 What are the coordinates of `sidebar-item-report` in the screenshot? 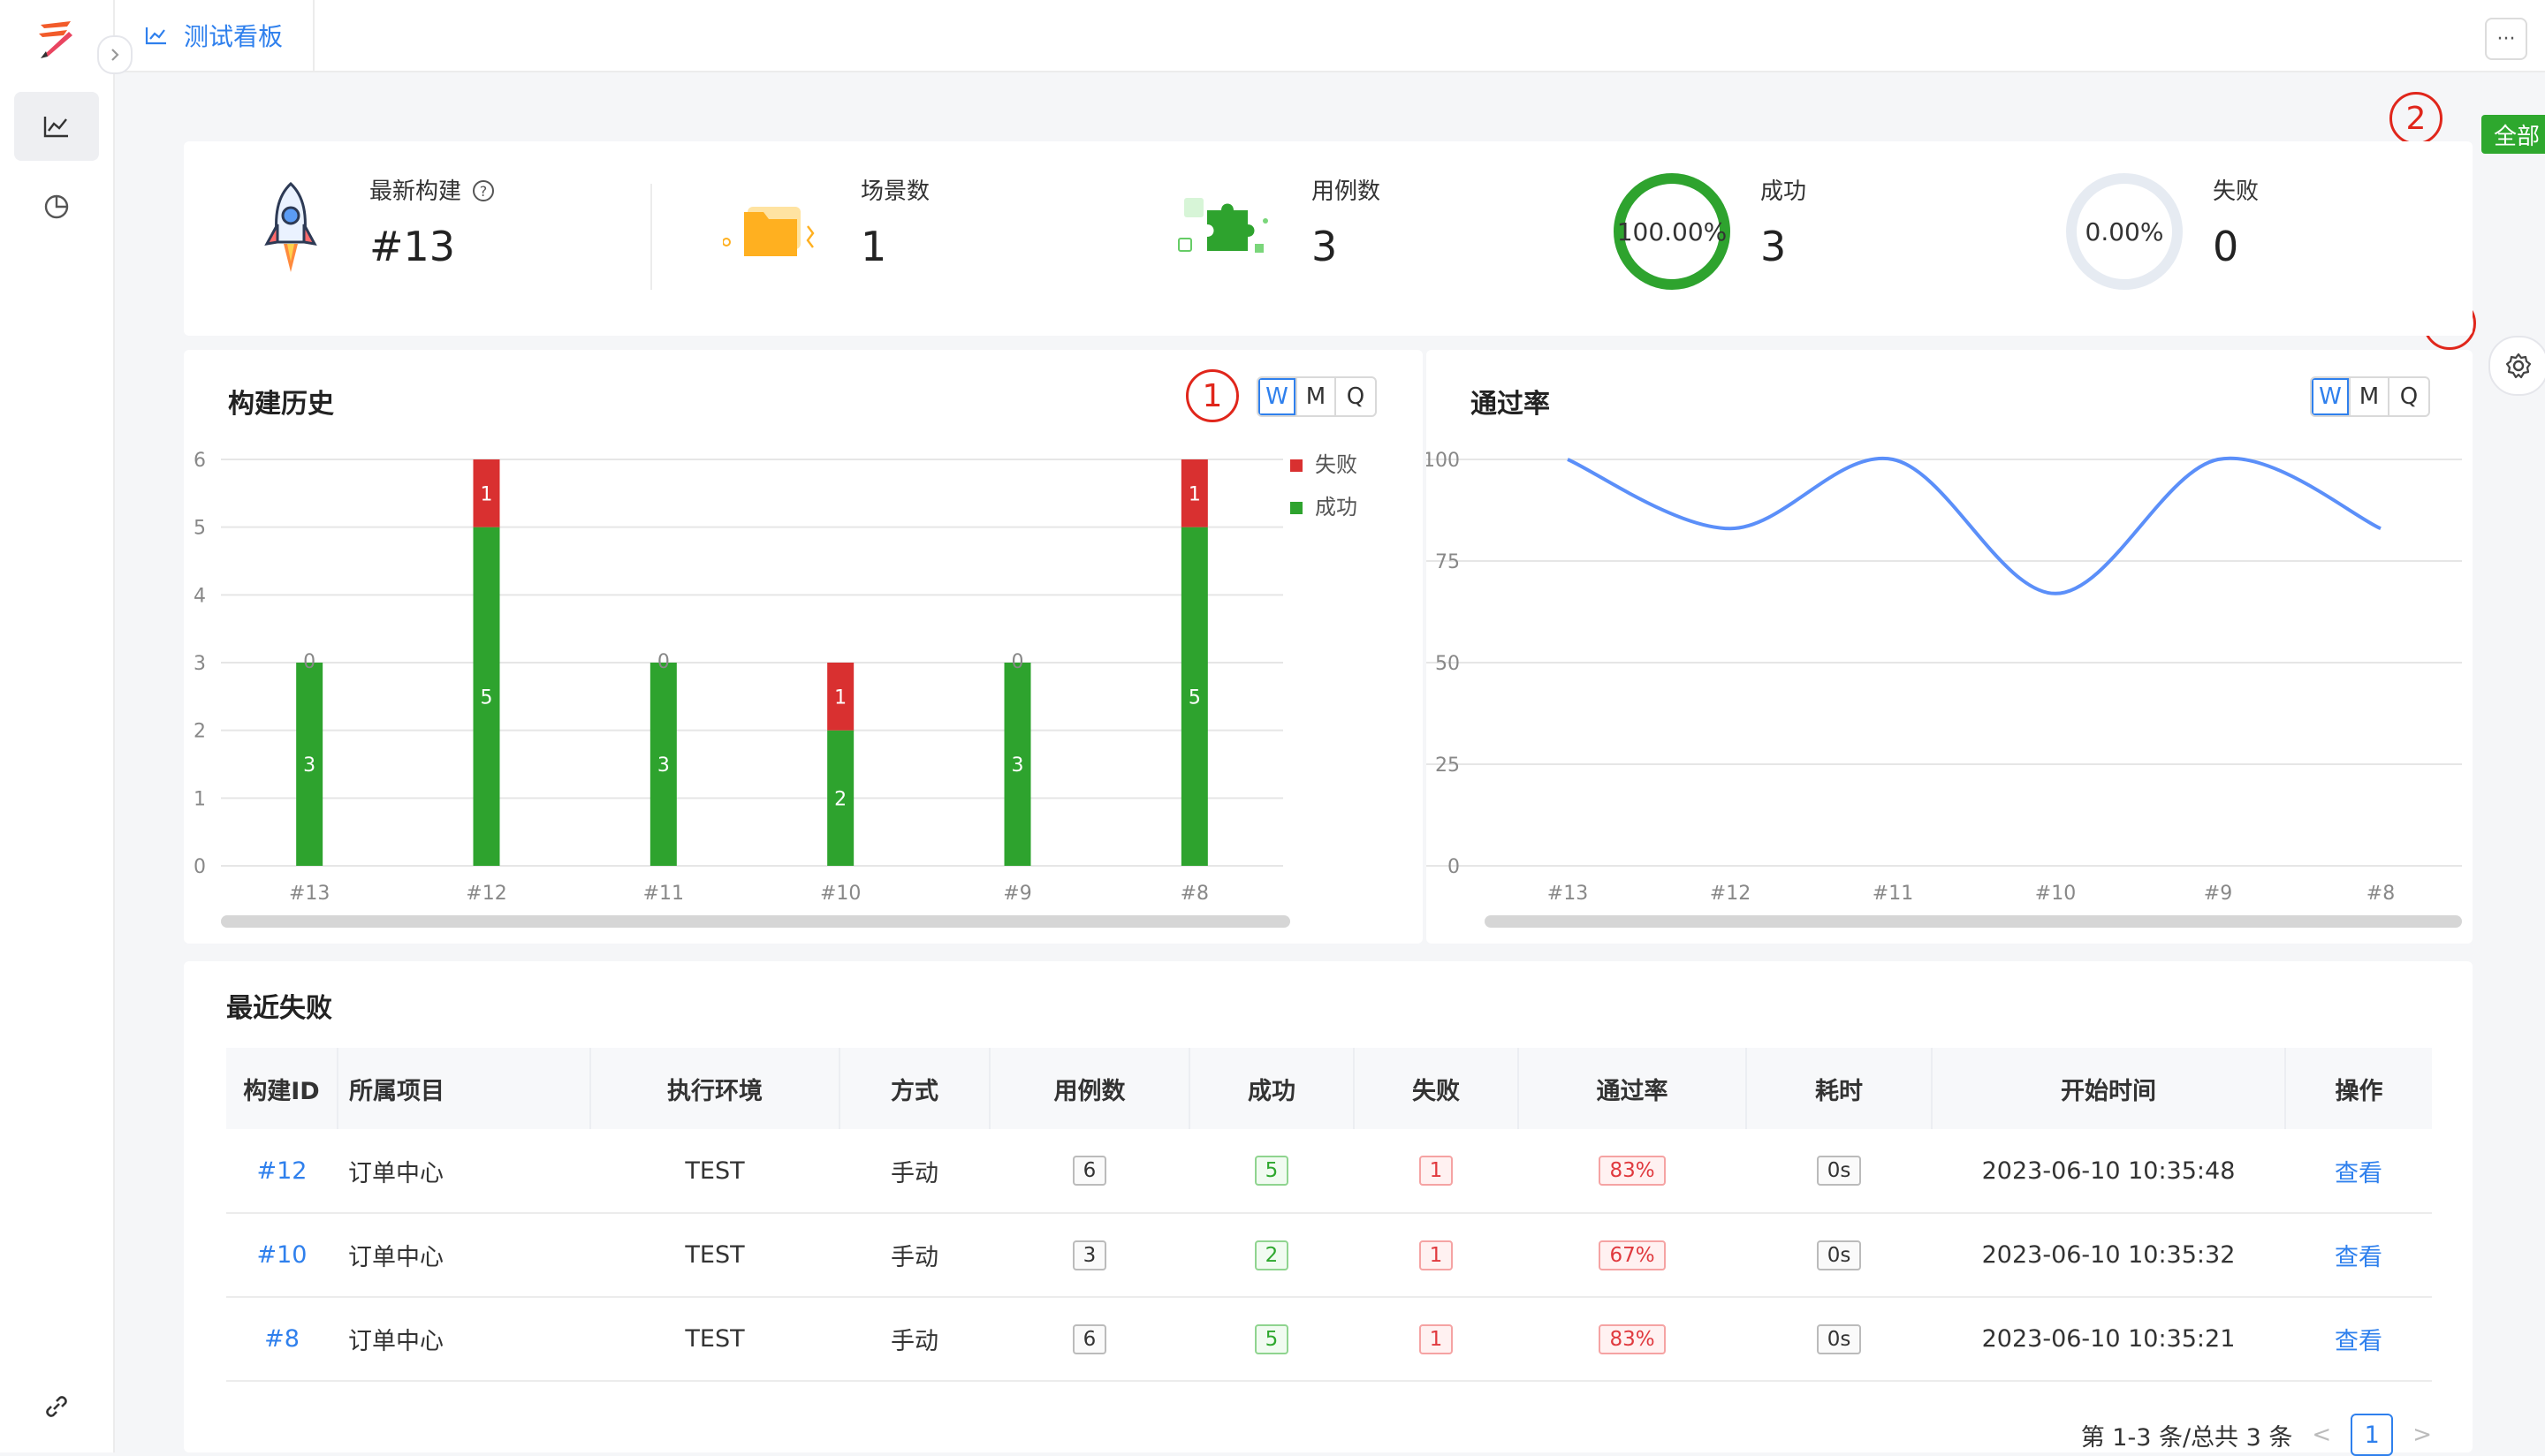 It's located at (56, 205).